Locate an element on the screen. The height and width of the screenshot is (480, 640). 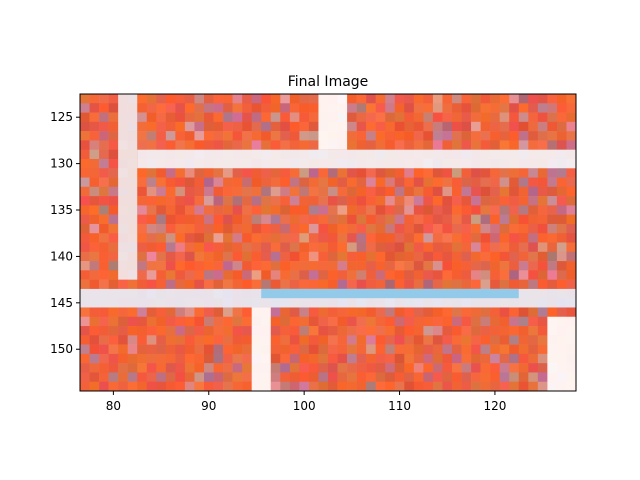
white-bar-horizontal-top is located at coordinates (357, 159).